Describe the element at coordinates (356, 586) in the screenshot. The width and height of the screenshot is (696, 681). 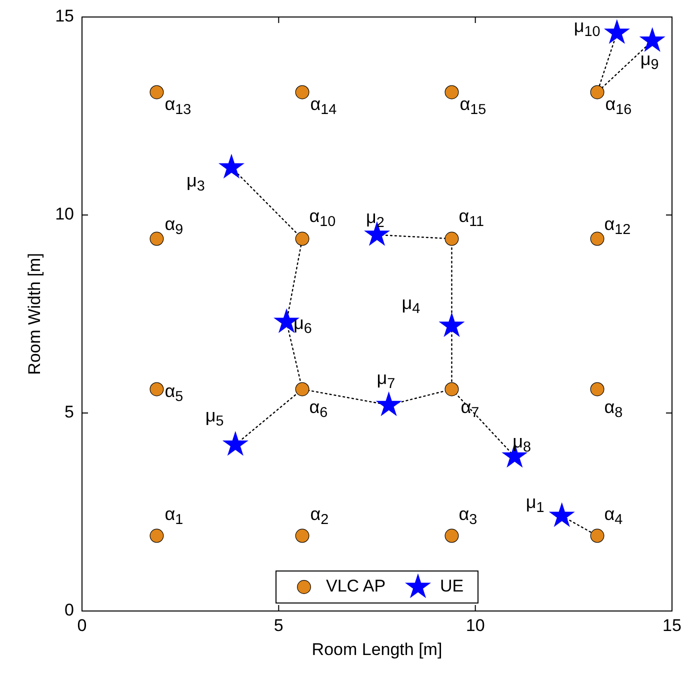
I see `legend-label: VLC AP` at that location.